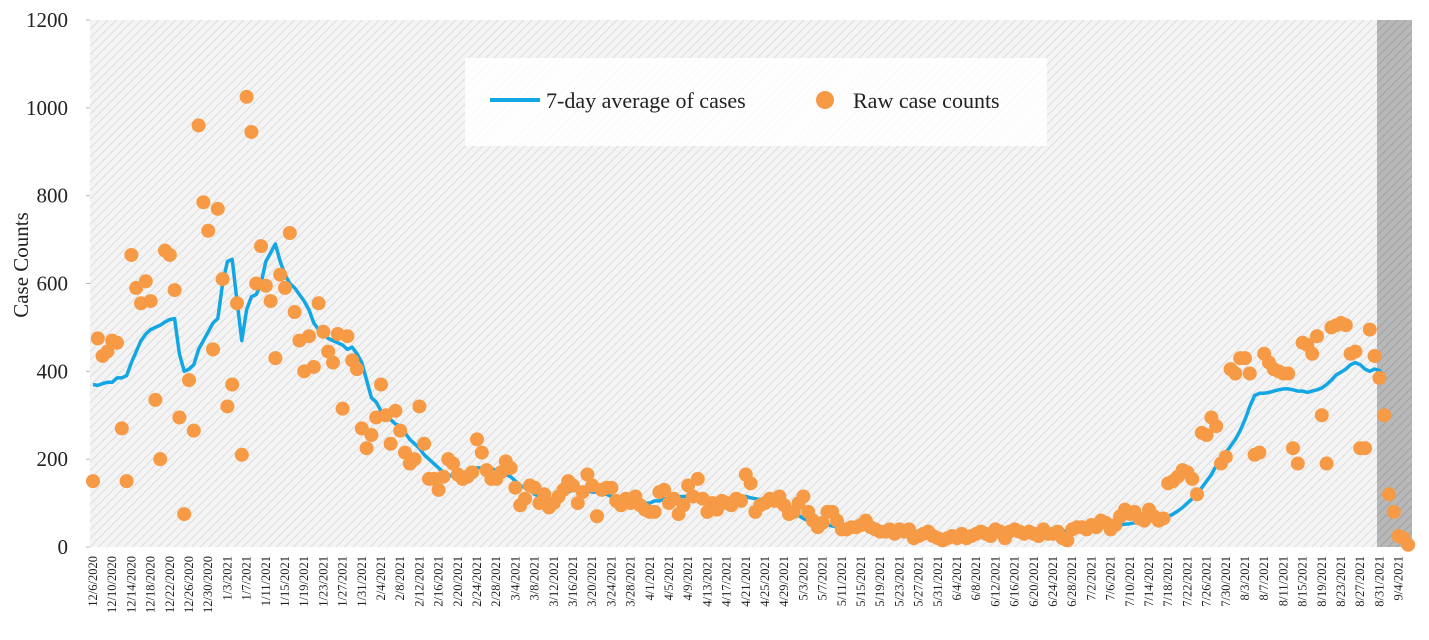 The height and width of the screenshot is (640, 1429). I want to click on legend-label: 7-day average of cases, so click(646, 100).